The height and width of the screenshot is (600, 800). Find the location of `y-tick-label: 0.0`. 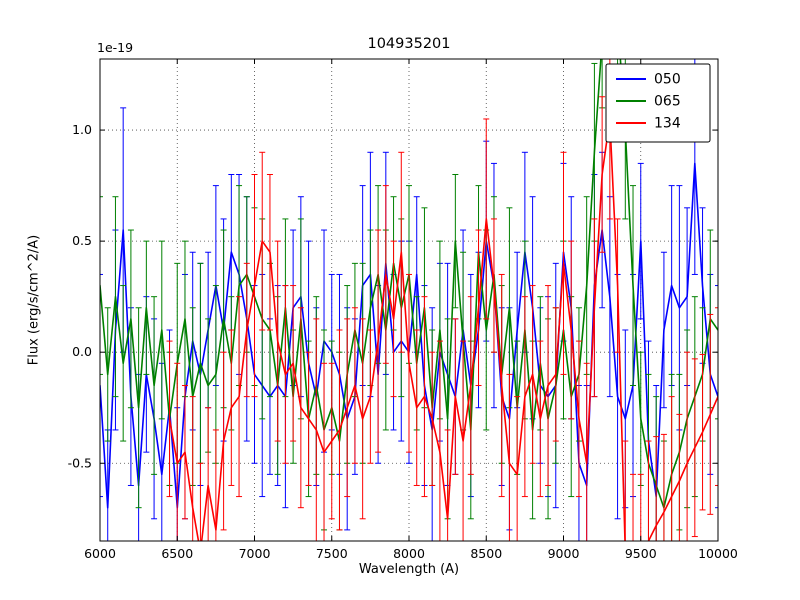

y-tick-label: 0.0 is located at coordinates (82, 351).